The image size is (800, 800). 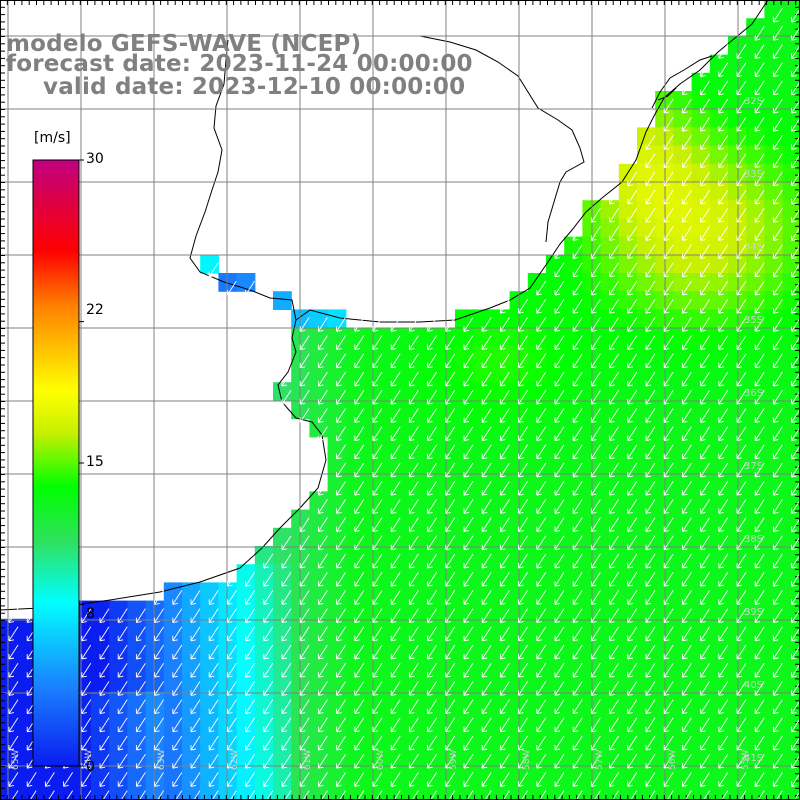 What do you see at coordinates (95, 159) in the screenshot?
I see `colorbar-tick-label: 30` at bounding box center [95, 159].